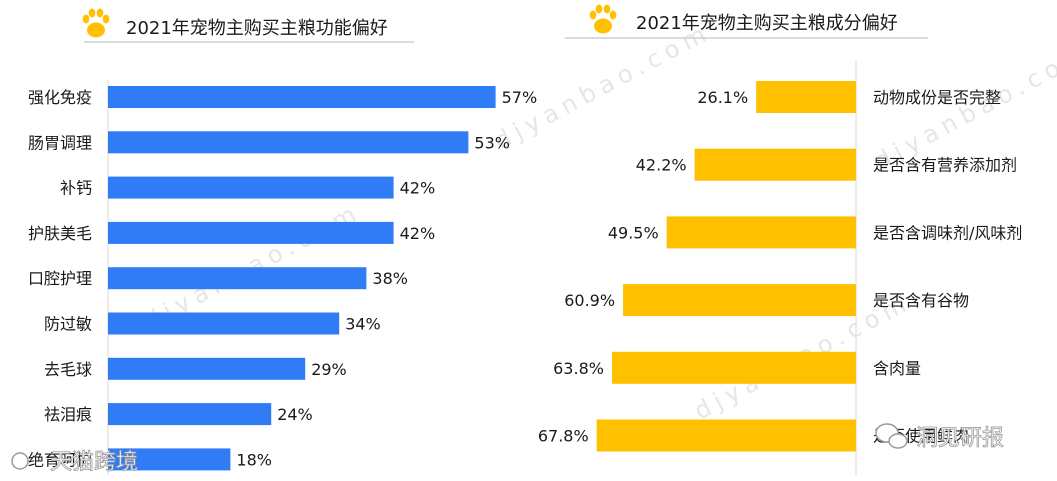 The height and width of the screenshot is (481, 1057). I want to click on right-chart-title: 2021年宠物主购买主粮成分偏好, so click(767, 23).